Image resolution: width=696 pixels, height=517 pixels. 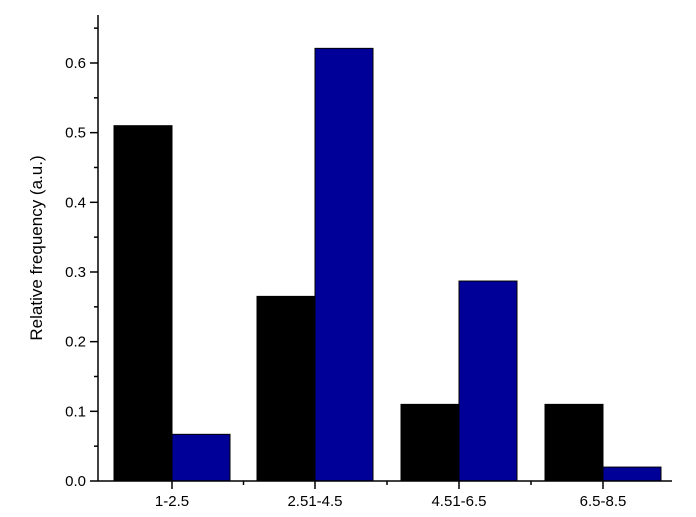 What do you see at coordinates (430, 442) in the screenshot?
I see `bar-series-1-4.51-6.5` at bounding box center [430, 442].